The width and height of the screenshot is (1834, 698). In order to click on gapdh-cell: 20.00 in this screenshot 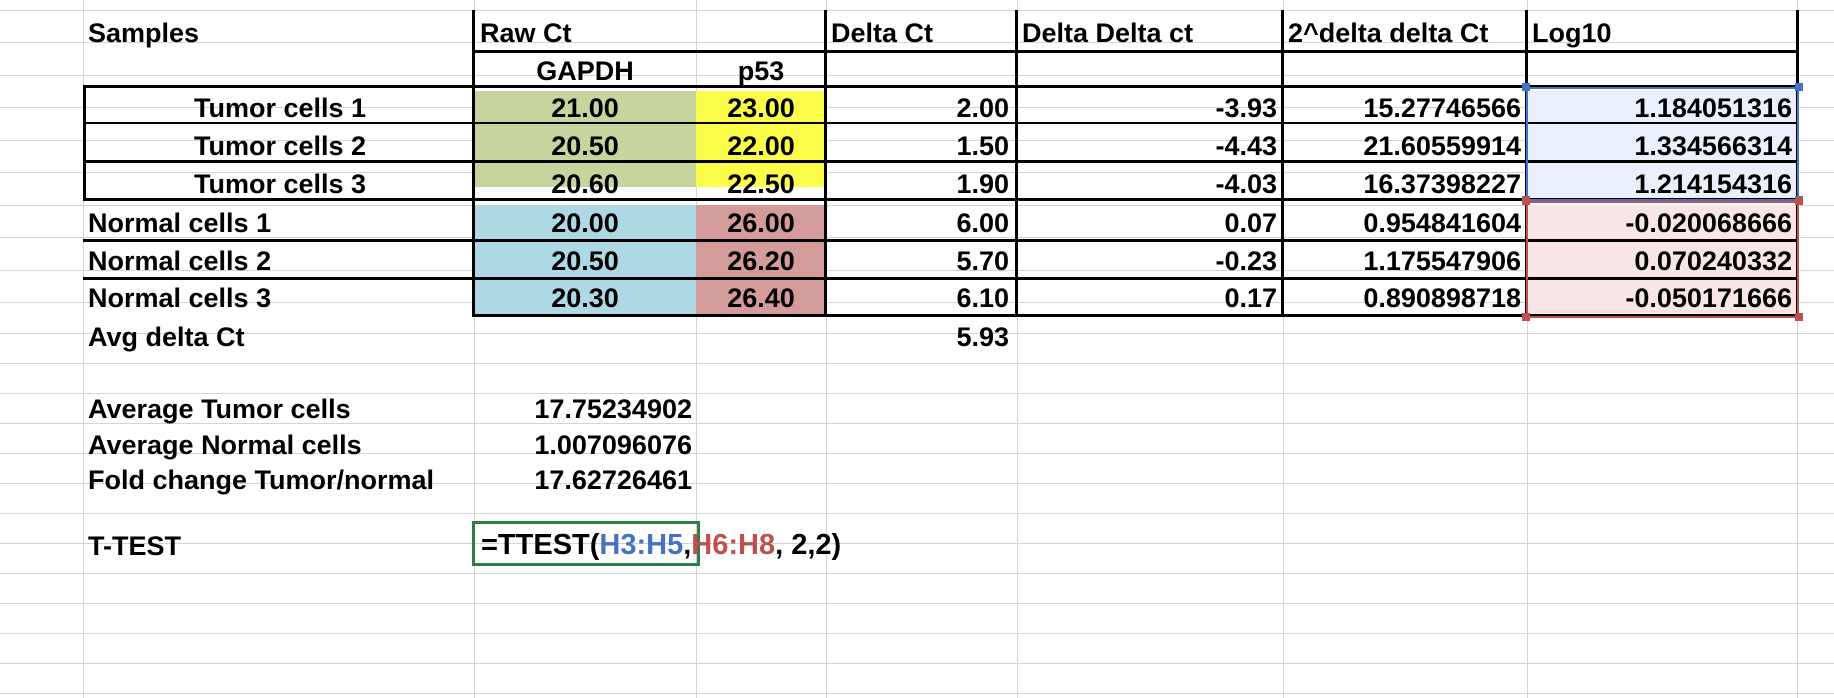, I will do `click(585, 223)`.